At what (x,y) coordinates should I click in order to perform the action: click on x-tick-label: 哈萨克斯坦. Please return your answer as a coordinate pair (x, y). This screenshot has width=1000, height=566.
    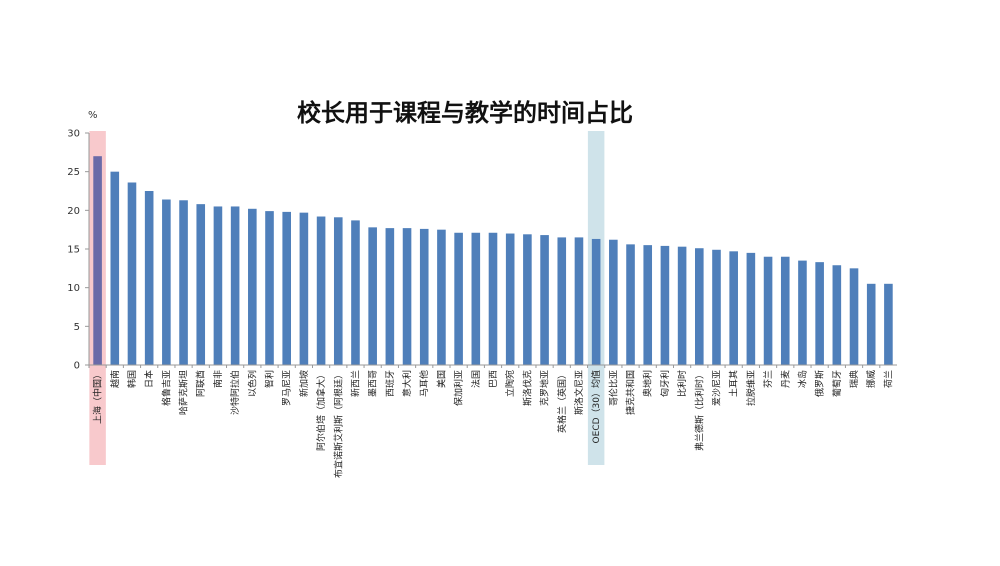
    Looking at the image, I should click on (184, 392).